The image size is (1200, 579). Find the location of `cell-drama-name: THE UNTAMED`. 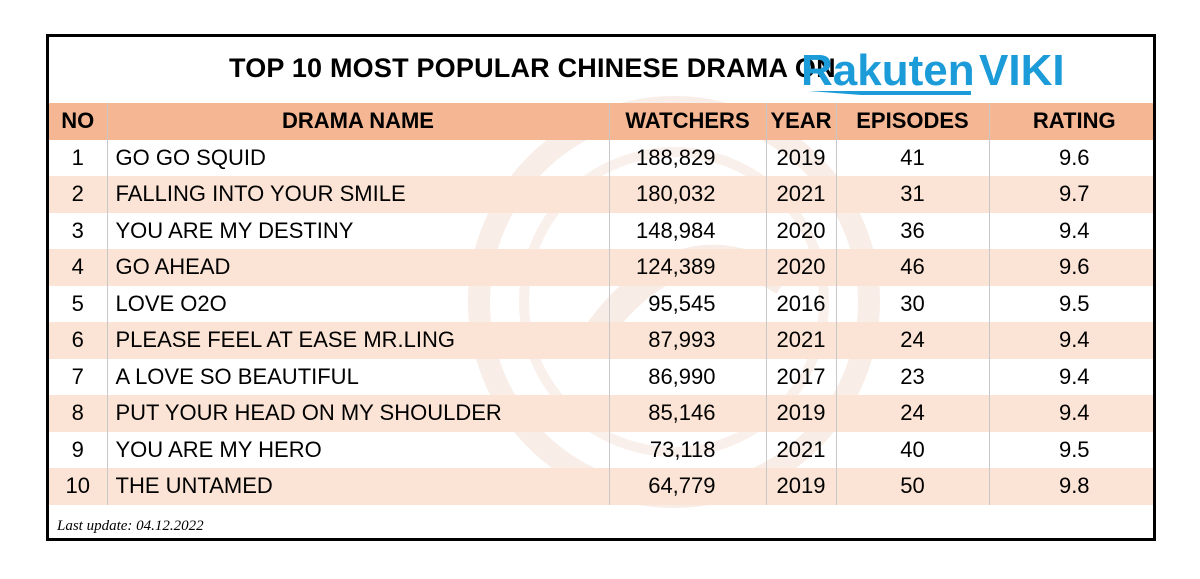

cell-drama-name: THE UNTAMED is located at coordinates (357, 486).